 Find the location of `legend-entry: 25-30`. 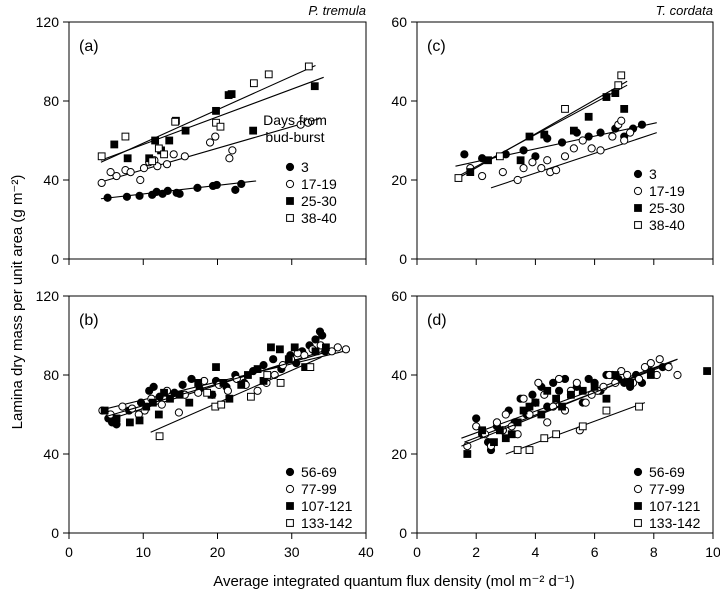

legend-entry: 25-30 is located at coordinates (319, 201).